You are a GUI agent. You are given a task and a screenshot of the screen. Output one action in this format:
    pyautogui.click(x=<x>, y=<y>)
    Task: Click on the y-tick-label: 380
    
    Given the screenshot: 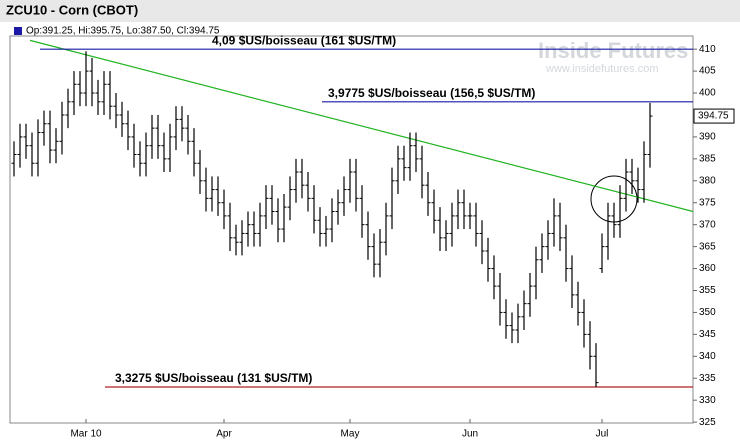 What is the action you would take?
    pyautogui.click(x=707, y=180)
    